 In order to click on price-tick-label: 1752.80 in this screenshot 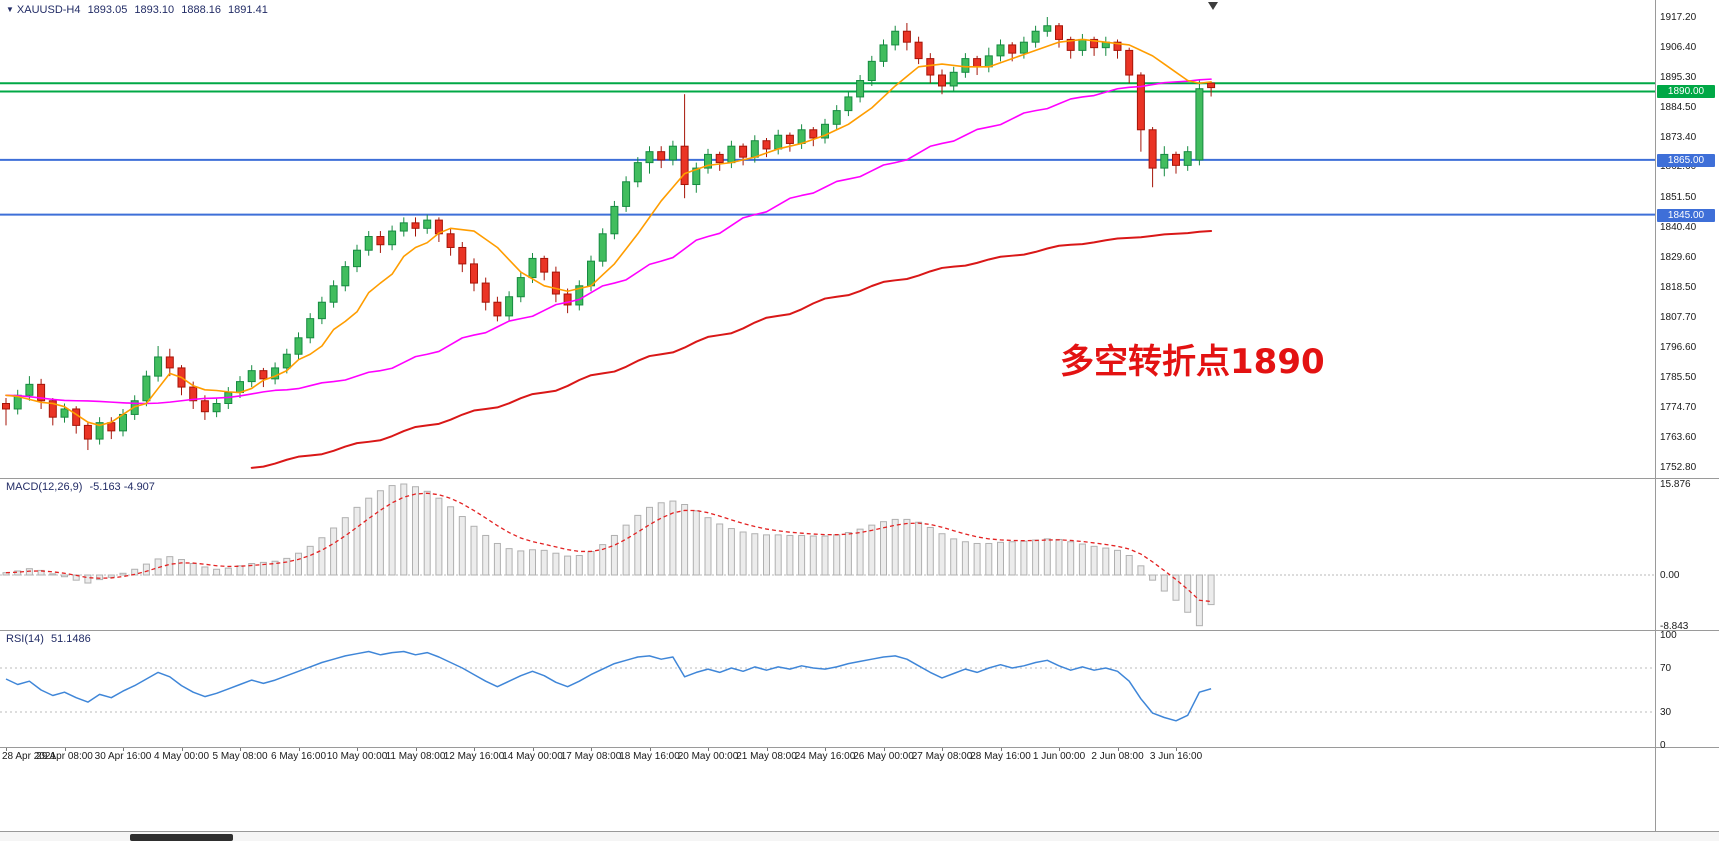, I will do `click(1678, 467)`.